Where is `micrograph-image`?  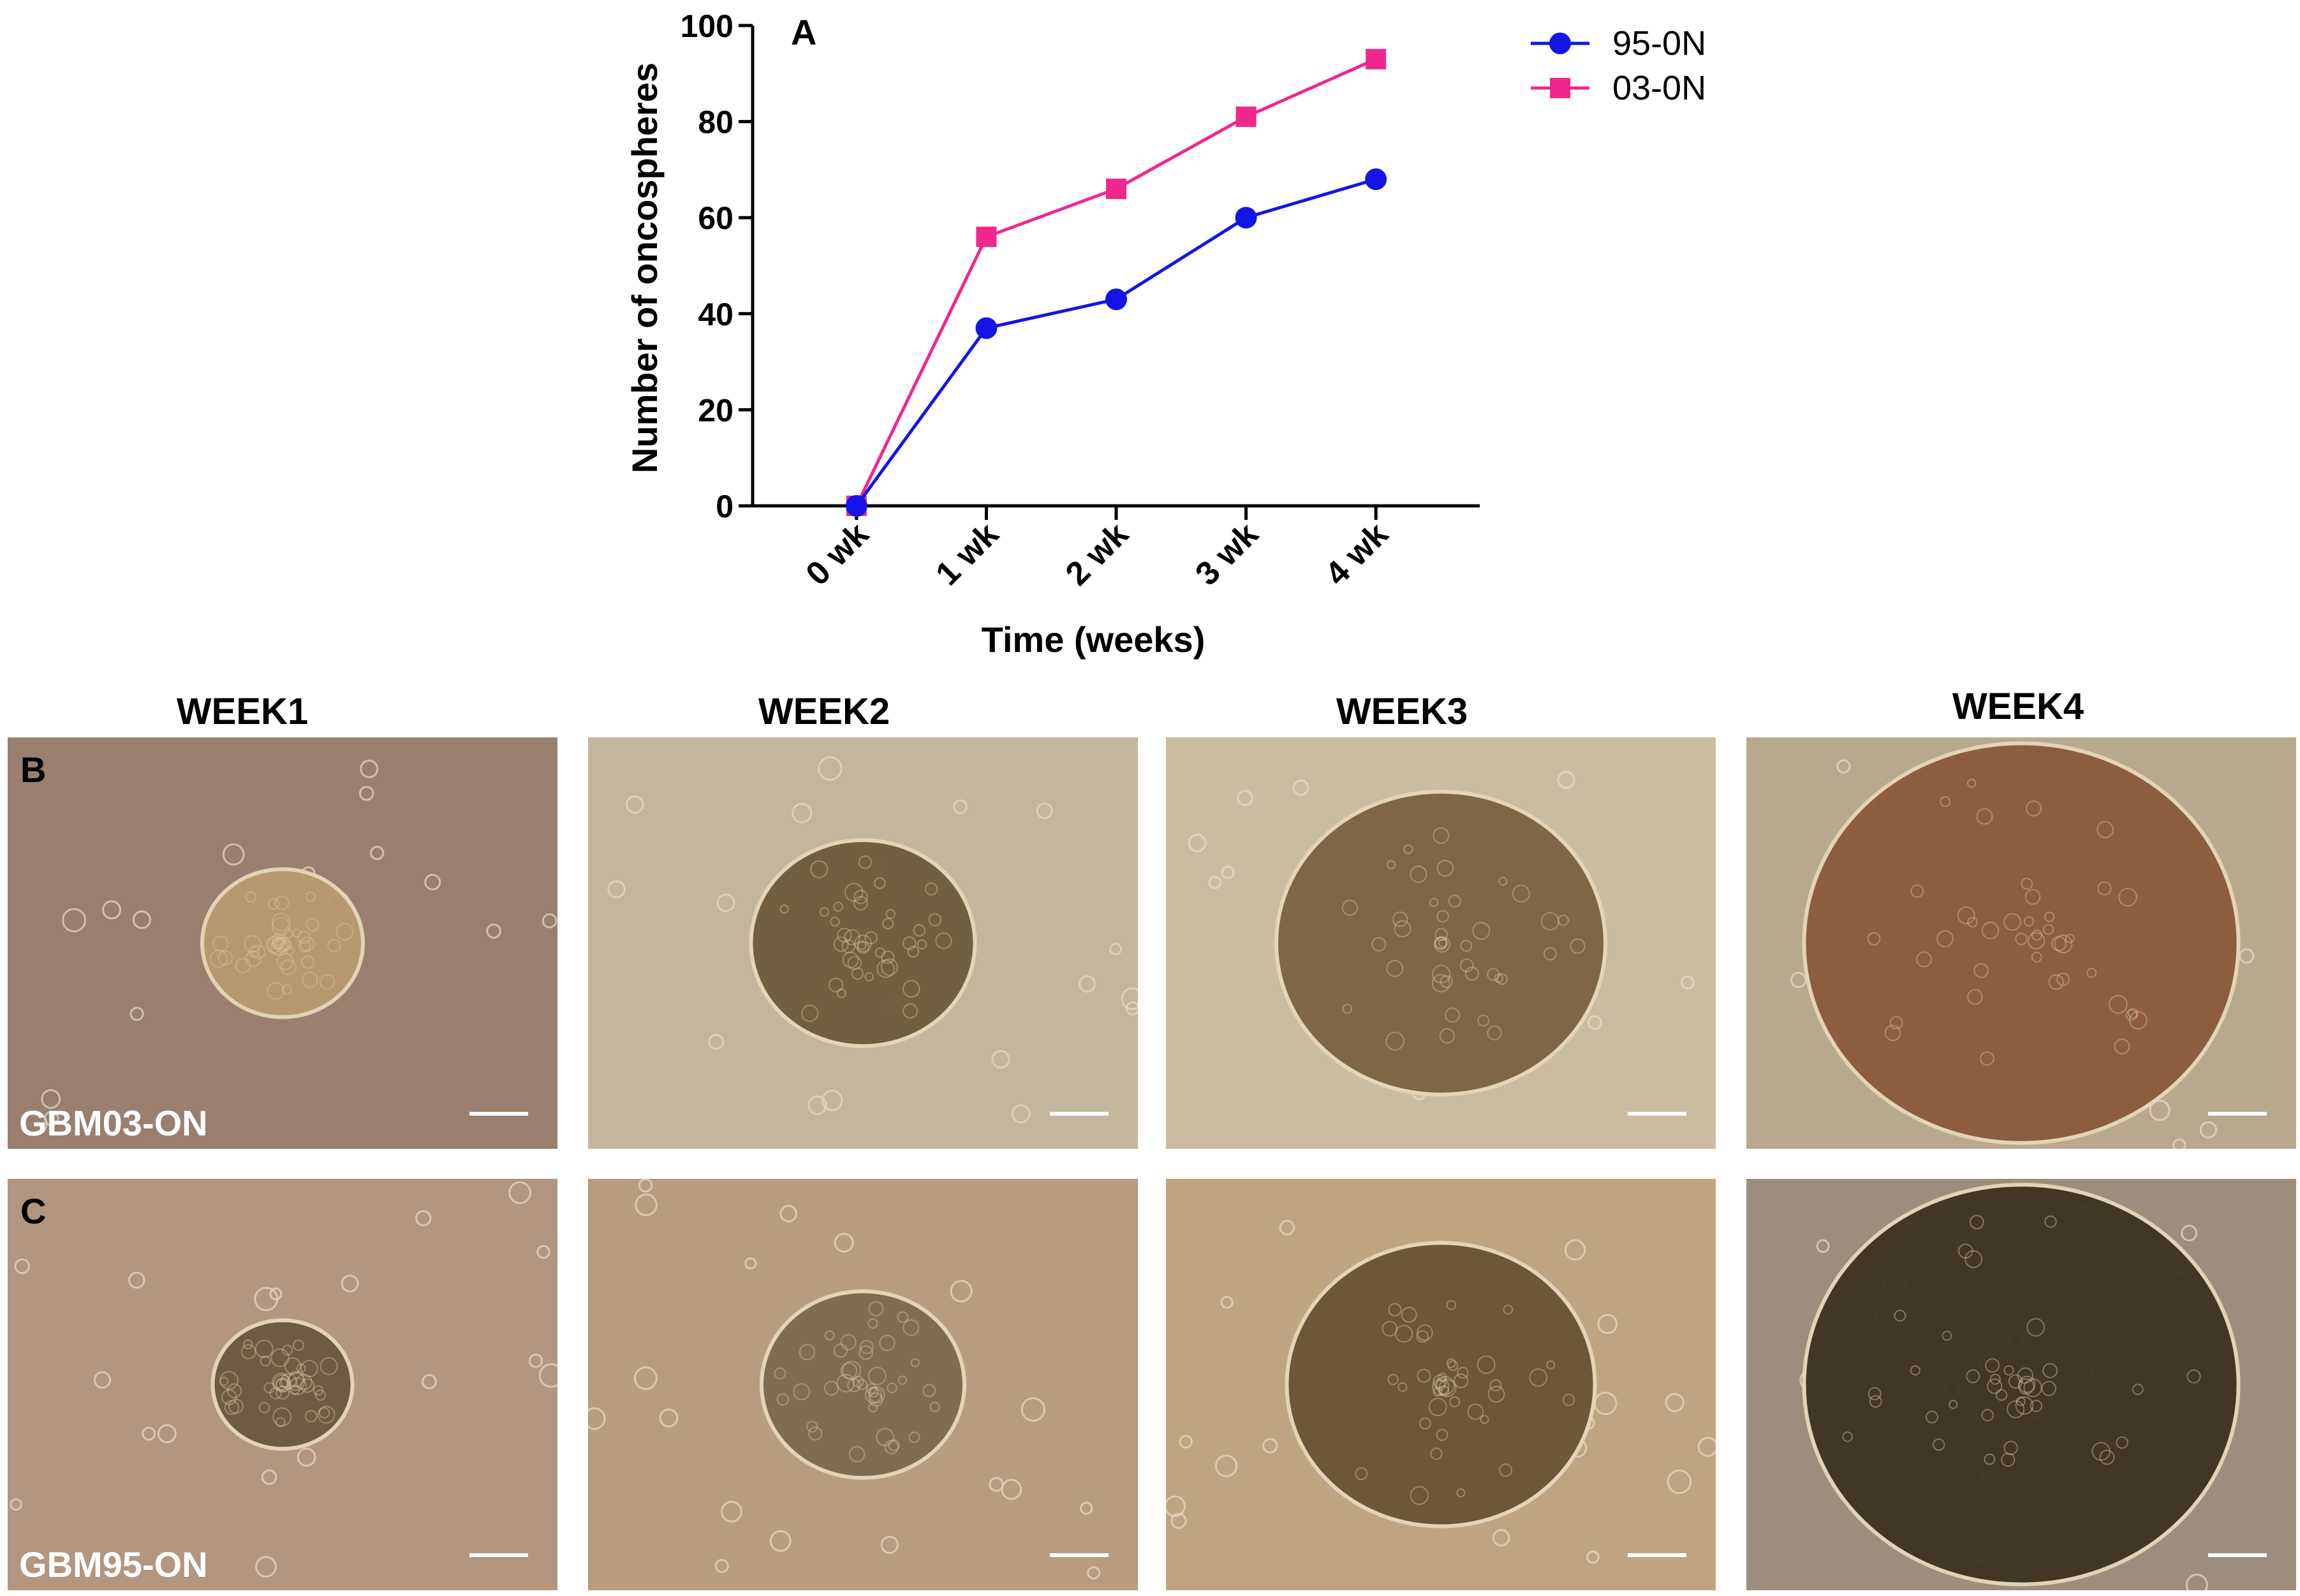 micrograph-image is located at coordinates (1441, 1384).